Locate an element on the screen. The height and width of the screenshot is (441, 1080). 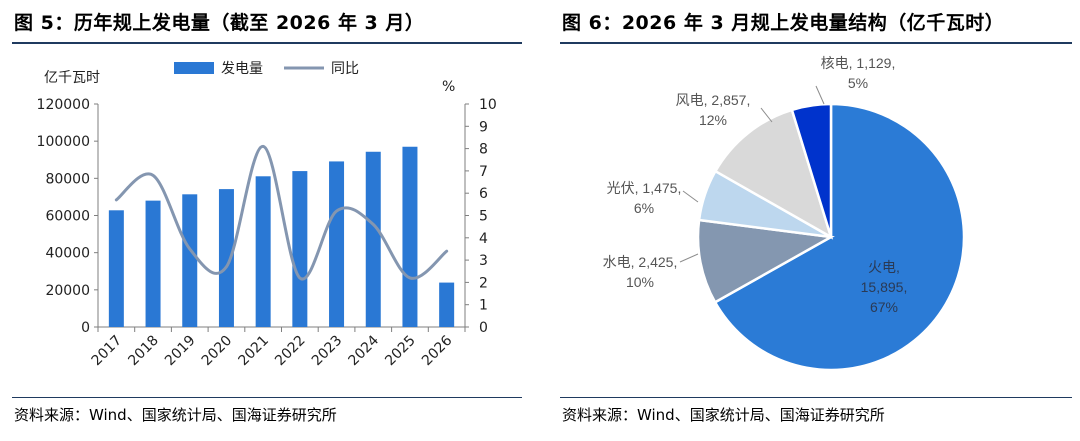
pie-label-2-line-1: 6% is located at coordinates (644, 208).